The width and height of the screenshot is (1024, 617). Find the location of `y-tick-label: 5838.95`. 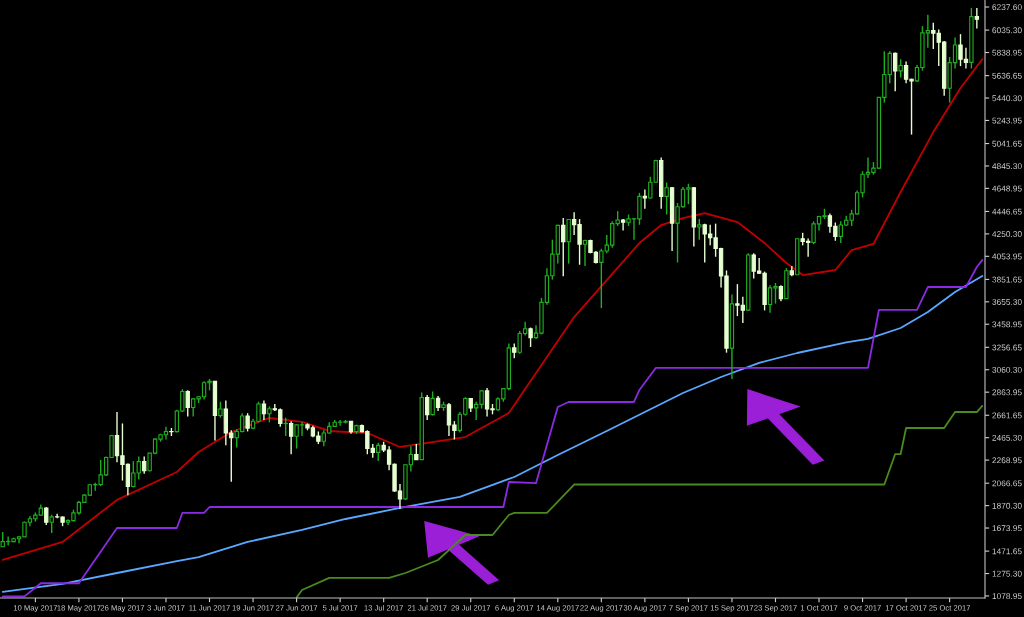

y-tick-label: 5838.95 is located at coordinates (1007, 52).